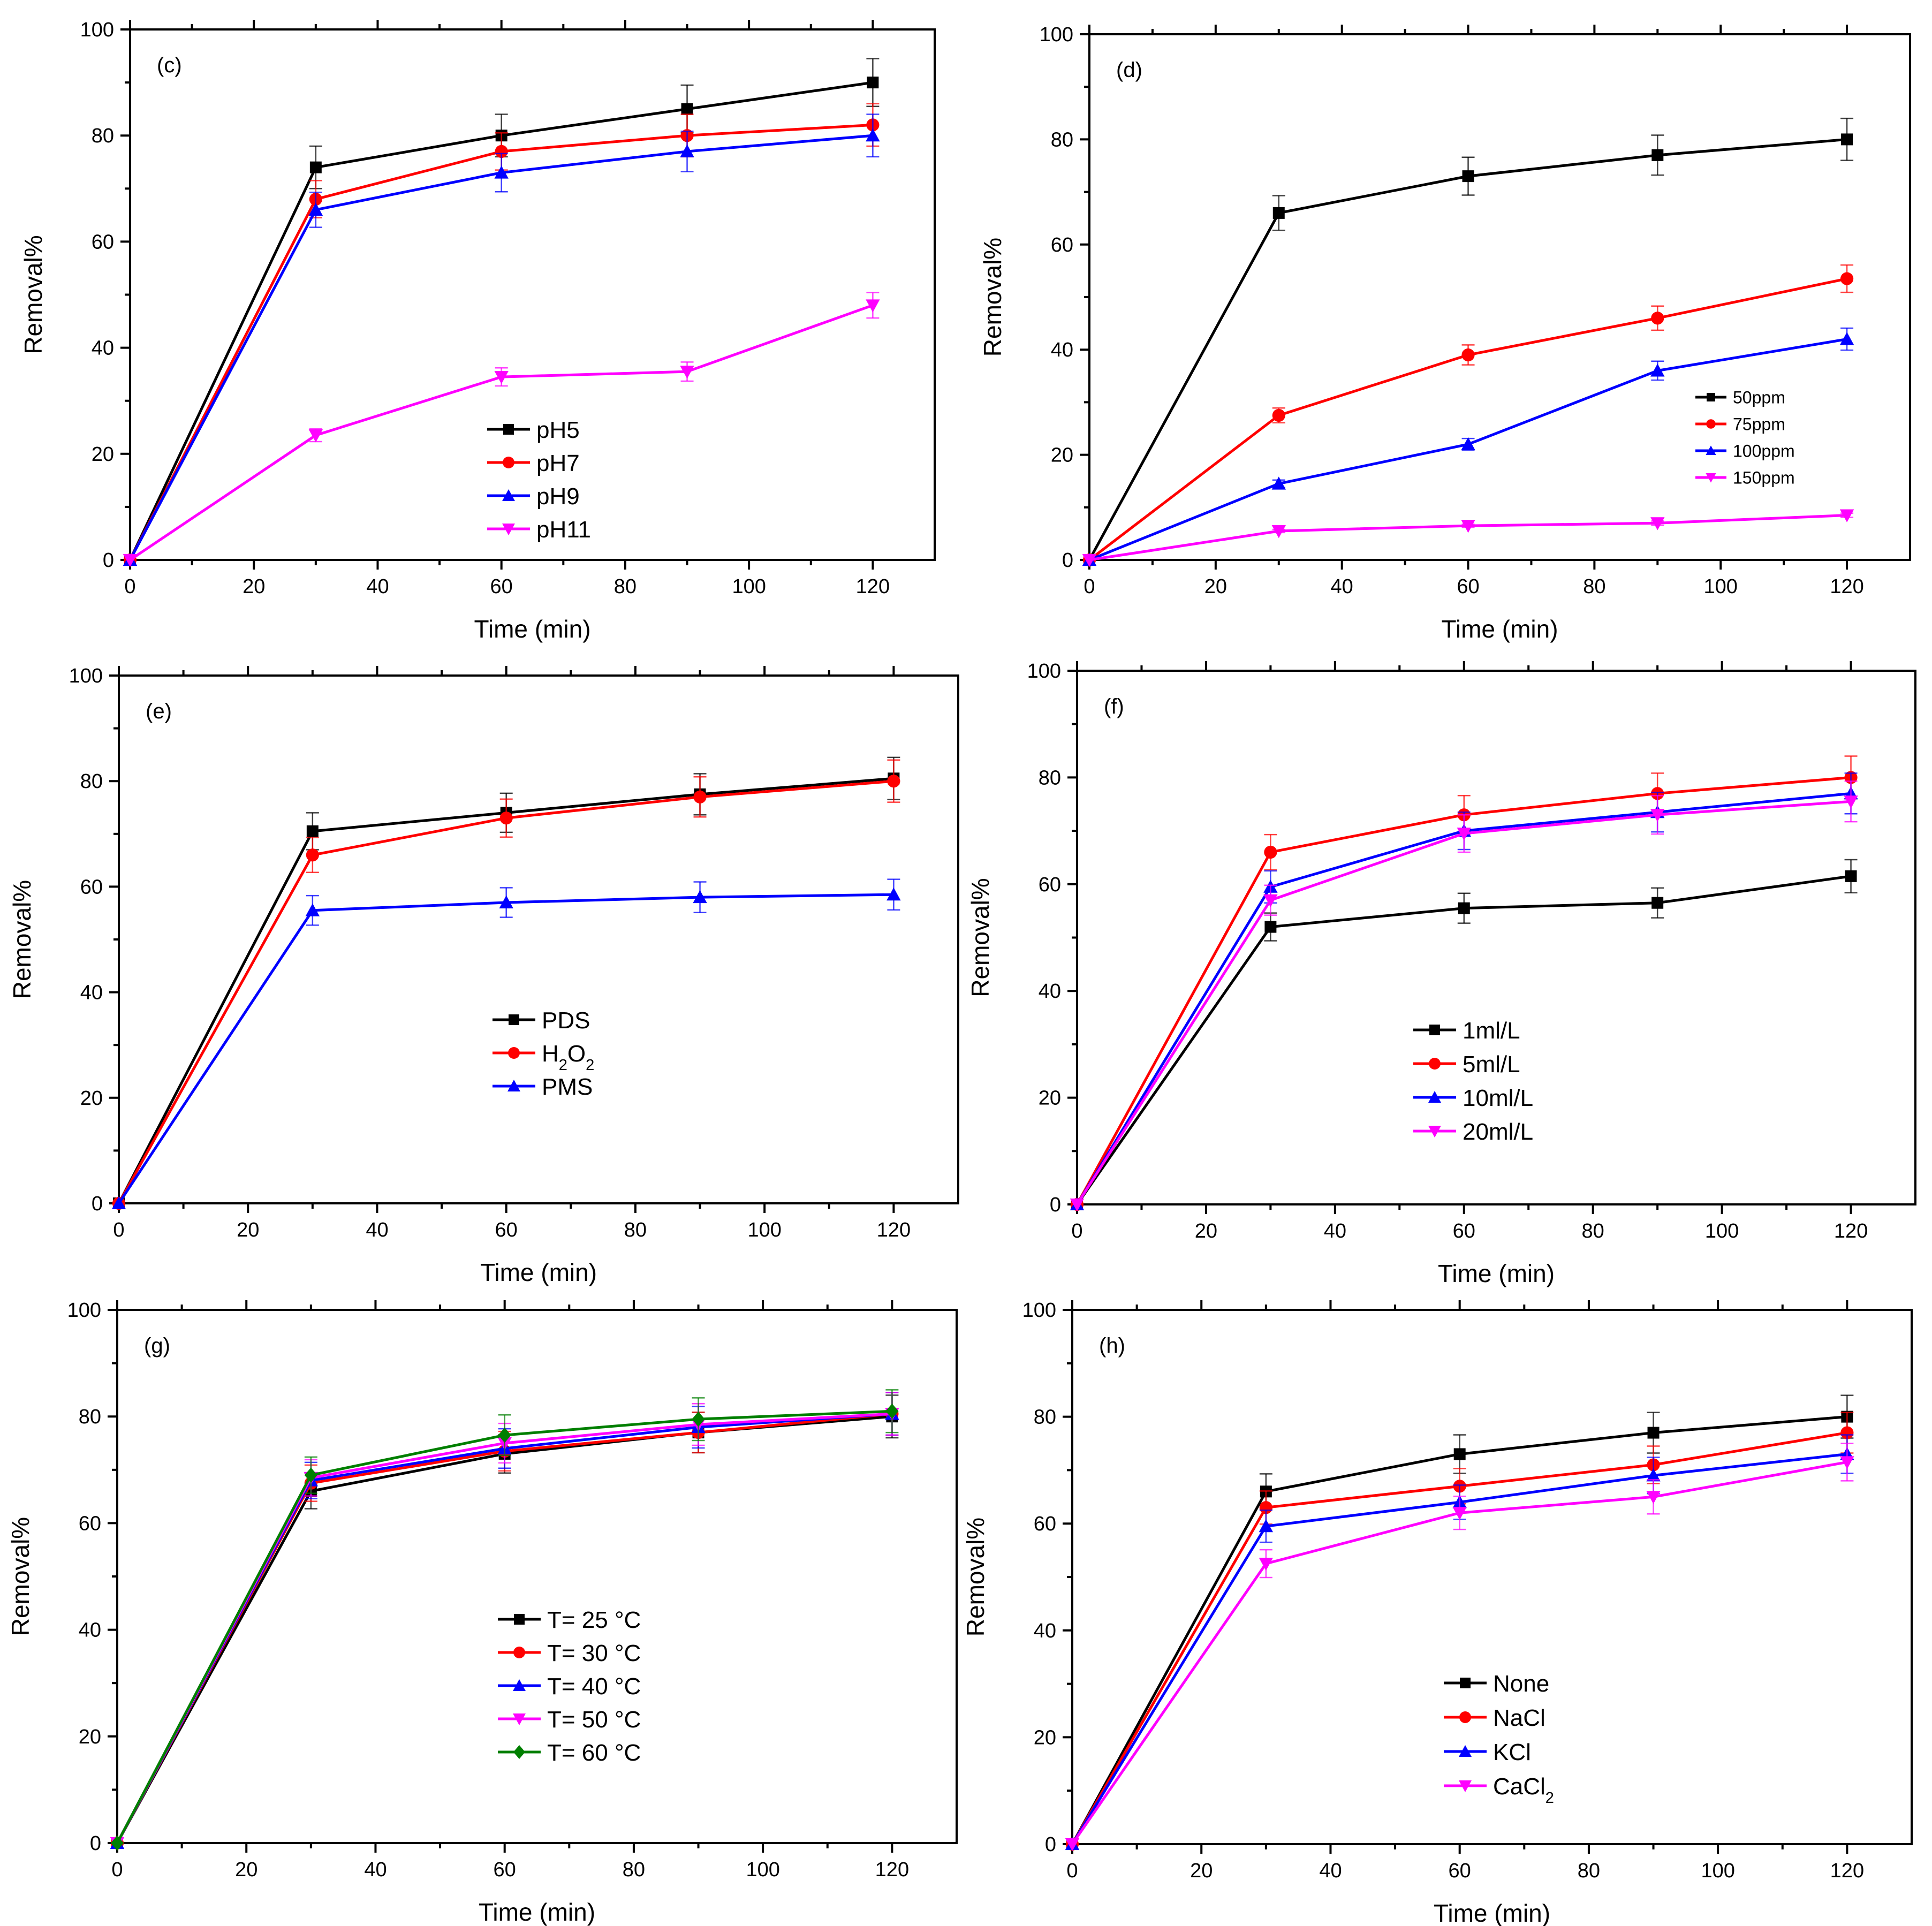  What do you see at coordinates (1129, 70) in the screenshot?
I see `panel-label: (d)` at bounding box center [1129, 70].